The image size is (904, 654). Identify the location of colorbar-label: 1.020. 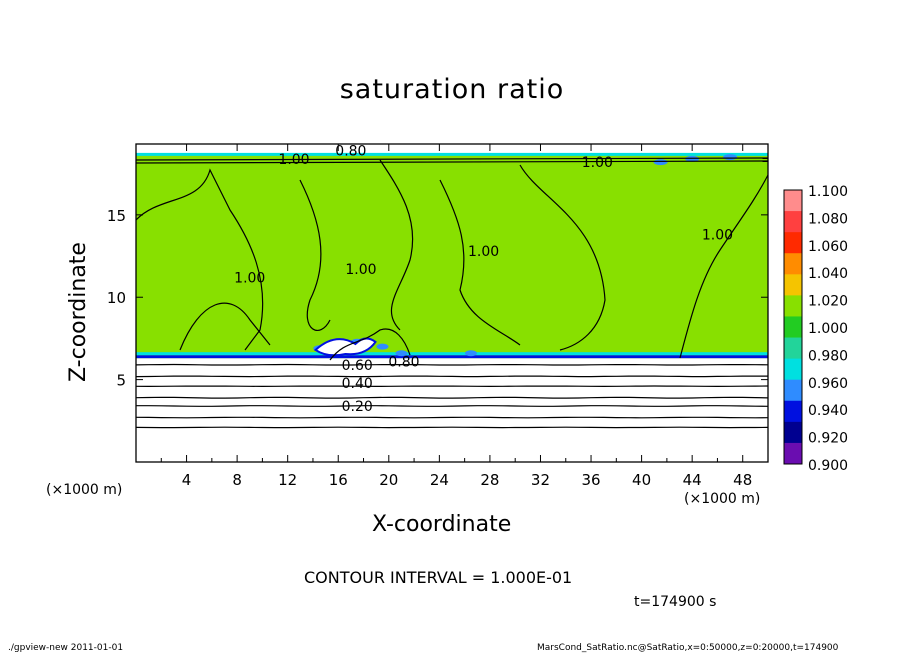
(828, 302).